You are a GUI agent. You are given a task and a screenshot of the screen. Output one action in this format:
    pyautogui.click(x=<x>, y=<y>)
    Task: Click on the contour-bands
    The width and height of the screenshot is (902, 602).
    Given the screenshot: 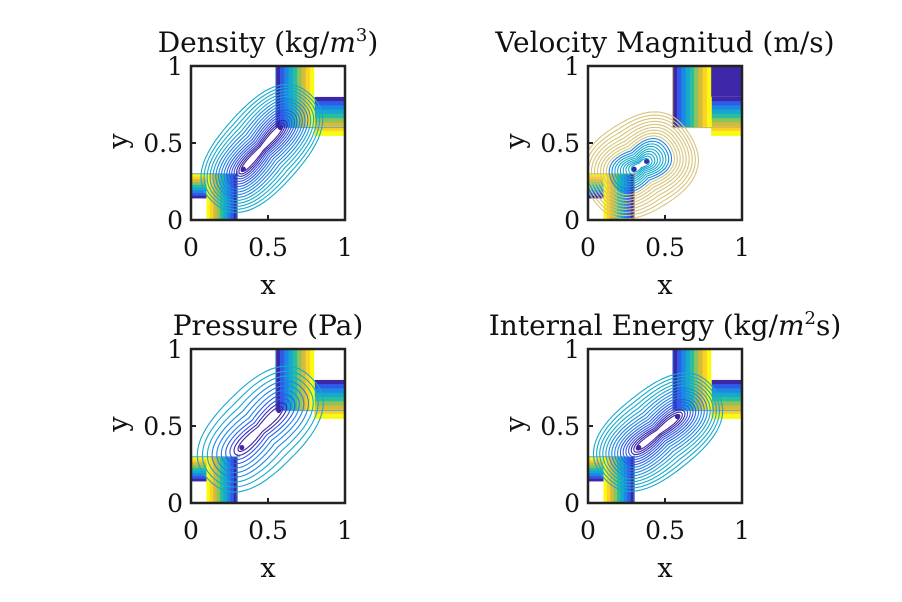 What is the action you would take?
    pyautogui.click(x=665, y=143)
    